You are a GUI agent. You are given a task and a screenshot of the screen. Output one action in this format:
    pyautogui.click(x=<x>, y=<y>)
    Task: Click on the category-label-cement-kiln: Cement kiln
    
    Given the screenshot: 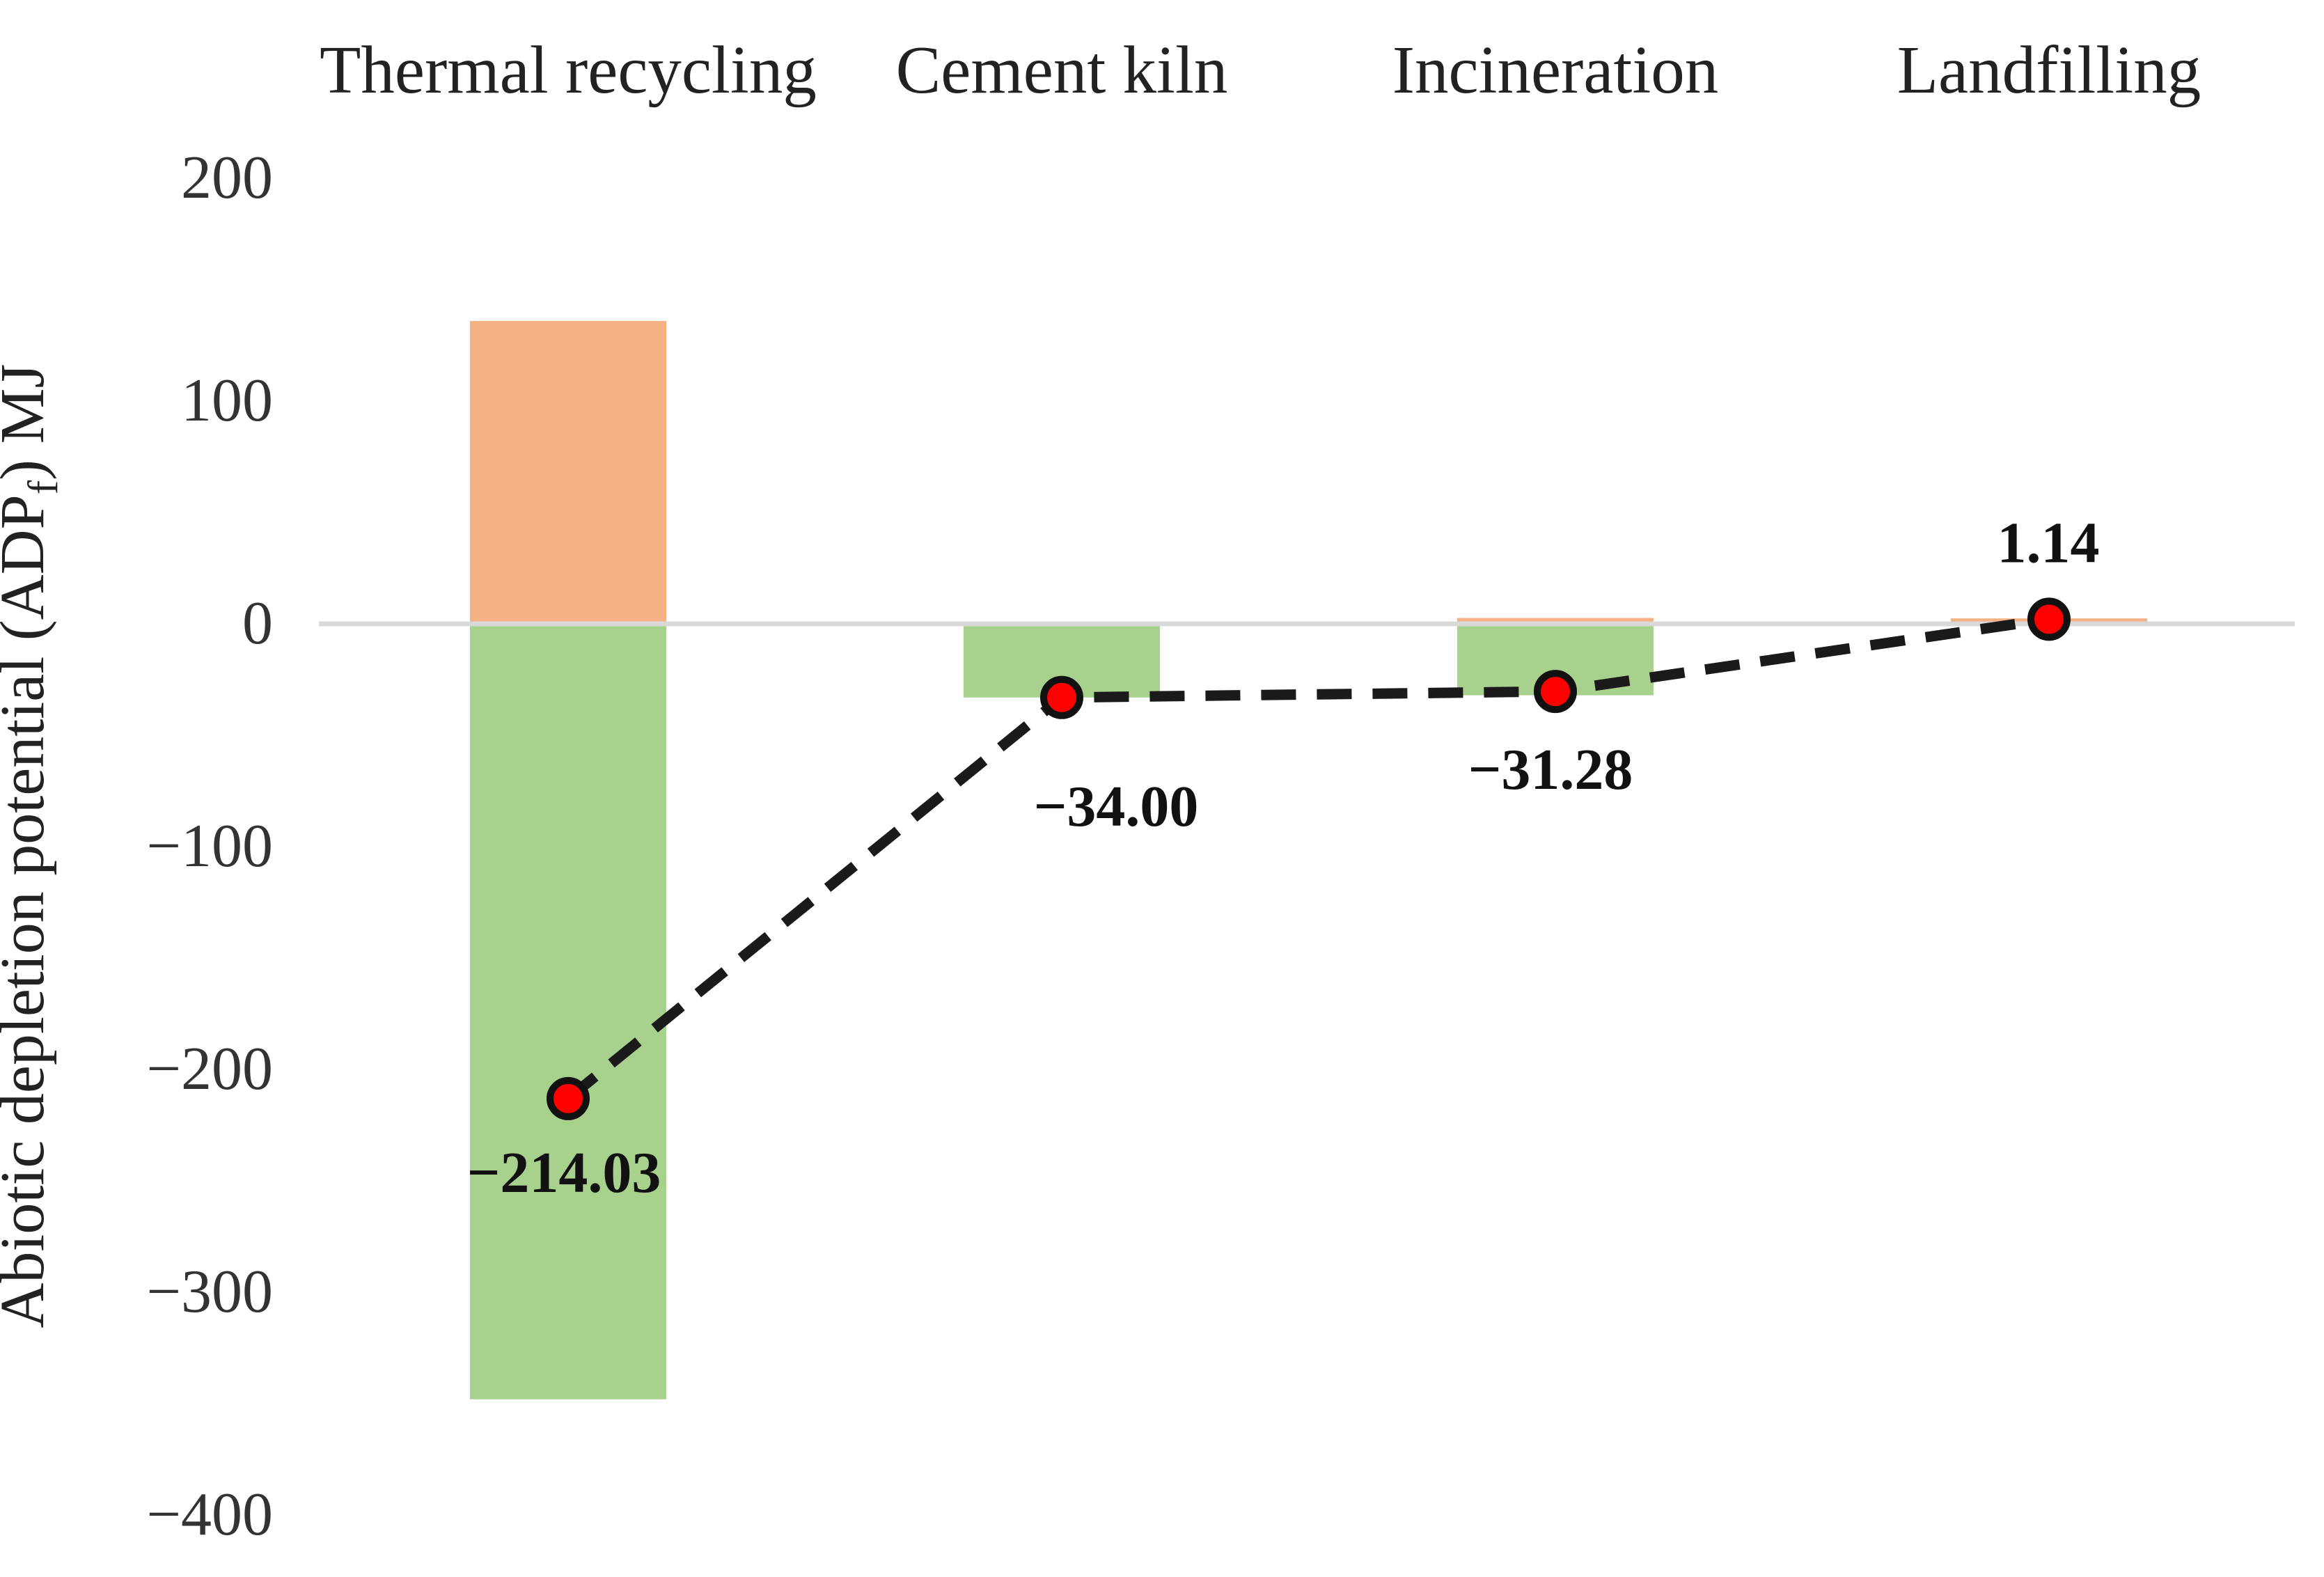 What is the action you would take?
    pyautogui.click(x=1062, y=70)
    